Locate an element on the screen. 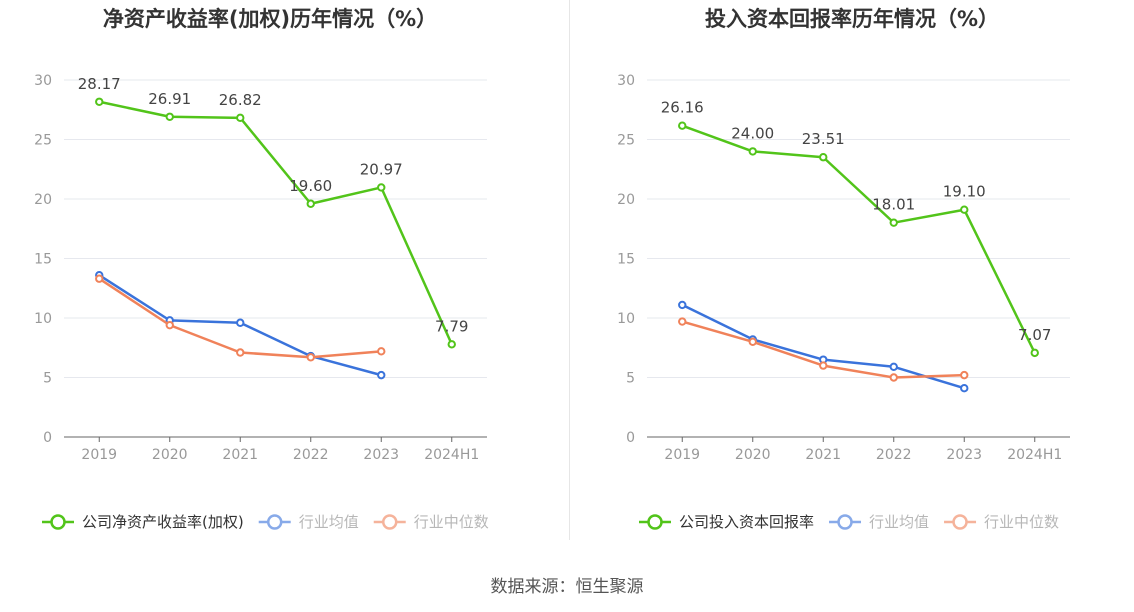  chart-title: 净资产收益率(加权)历年情况（%） is located at coordinates (270, 19).